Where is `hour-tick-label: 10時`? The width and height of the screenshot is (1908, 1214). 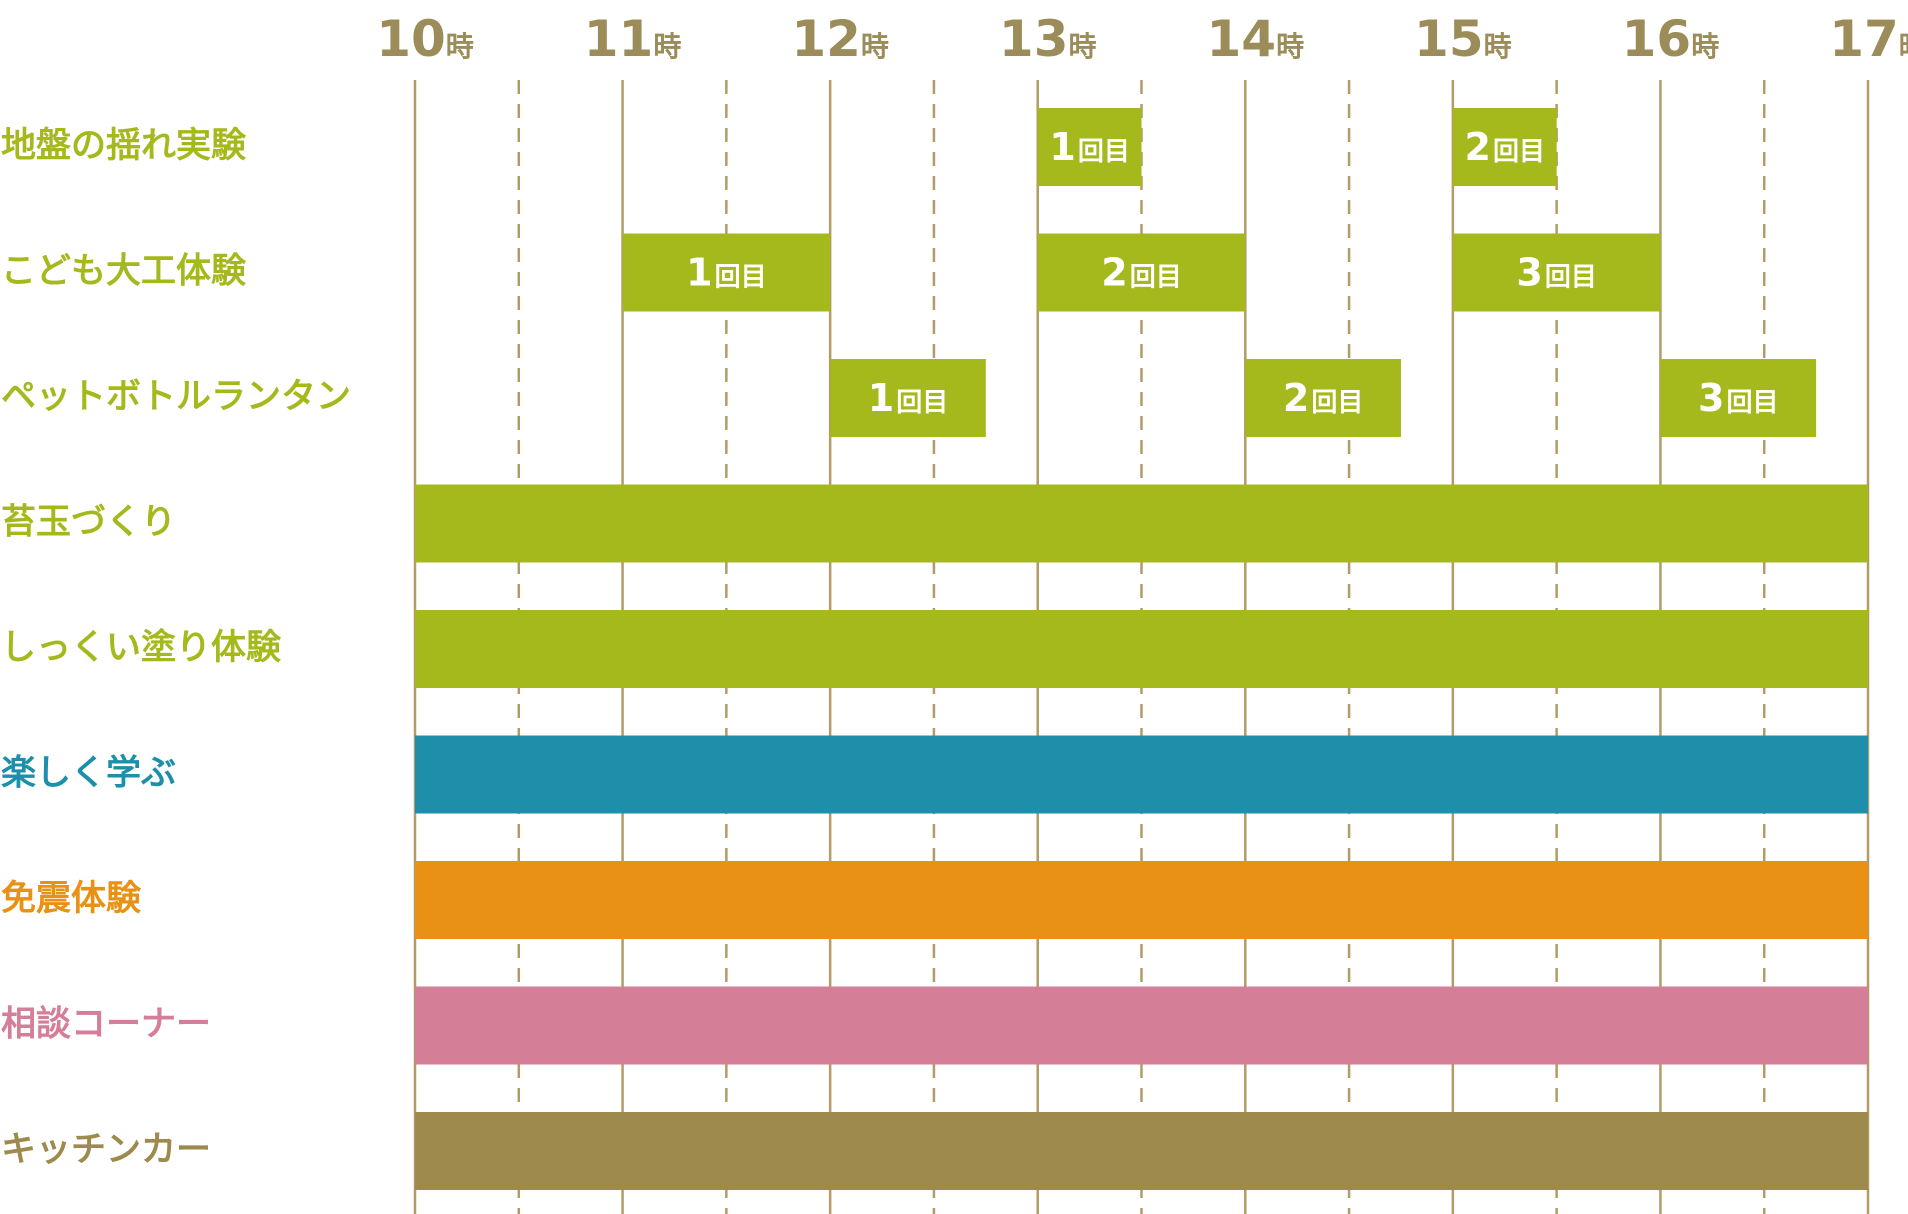 hour-tick-label: 10時 is located at coordinates (425, 39).